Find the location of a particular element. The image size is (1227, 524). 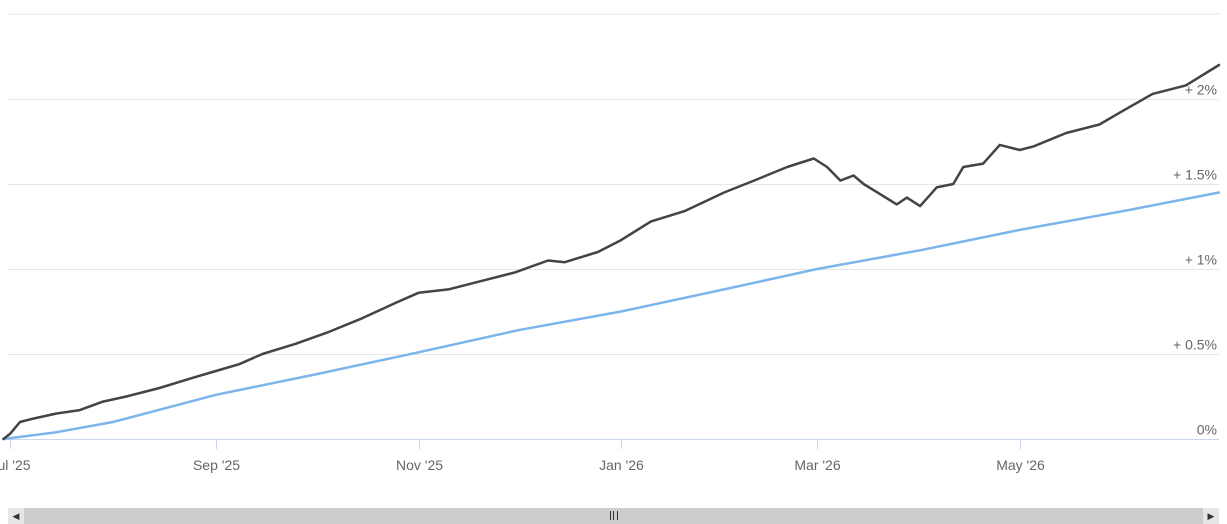

x-tick-label: Mar '26 is located at coordinates (817, 465).